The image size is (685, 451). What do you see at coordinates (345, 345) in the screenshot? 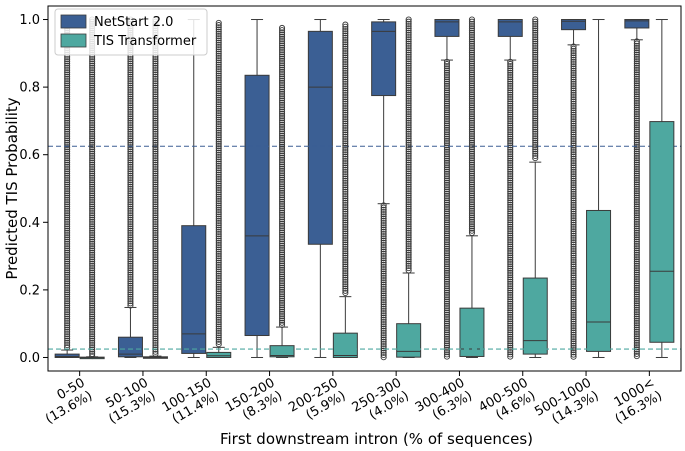
I see `box-iqr` at bounding box center [345, 345].